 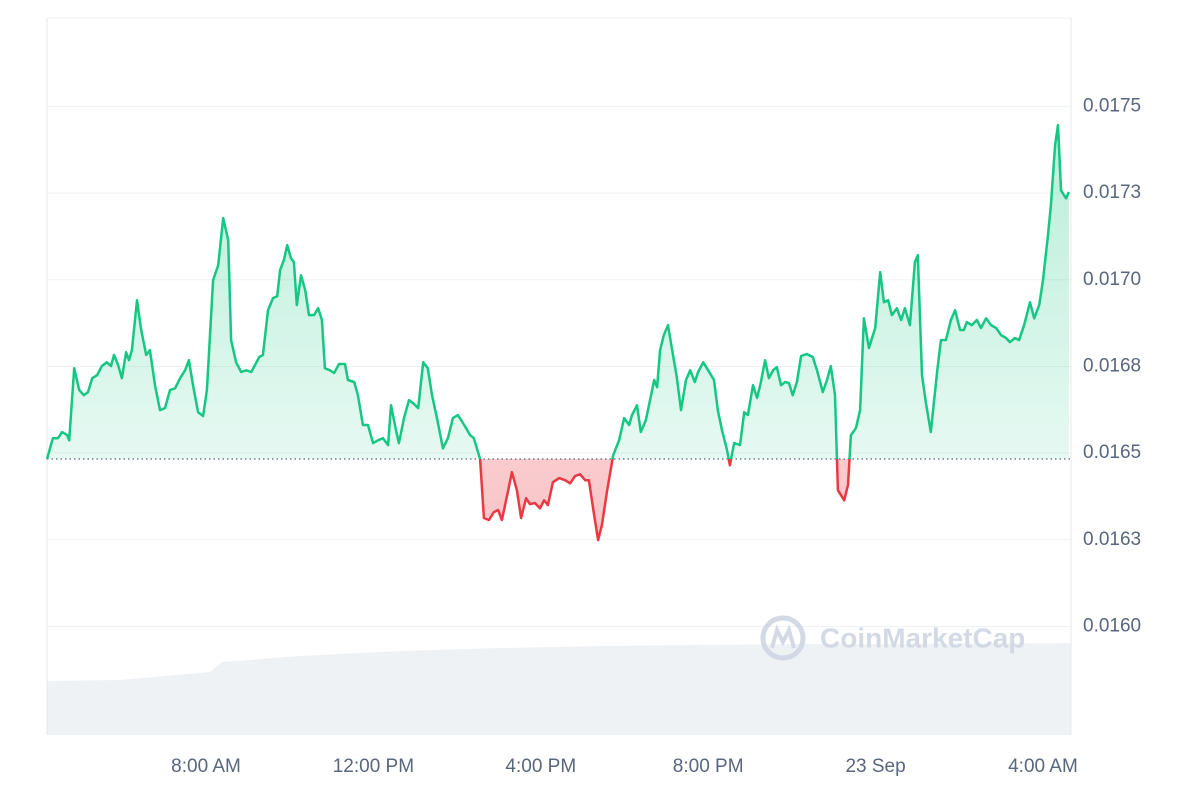 What do you see at coordinates (206, 766) in the screenshot?
I see `x-tick-label: 8:00 AM` at bounding box center [206, 766].